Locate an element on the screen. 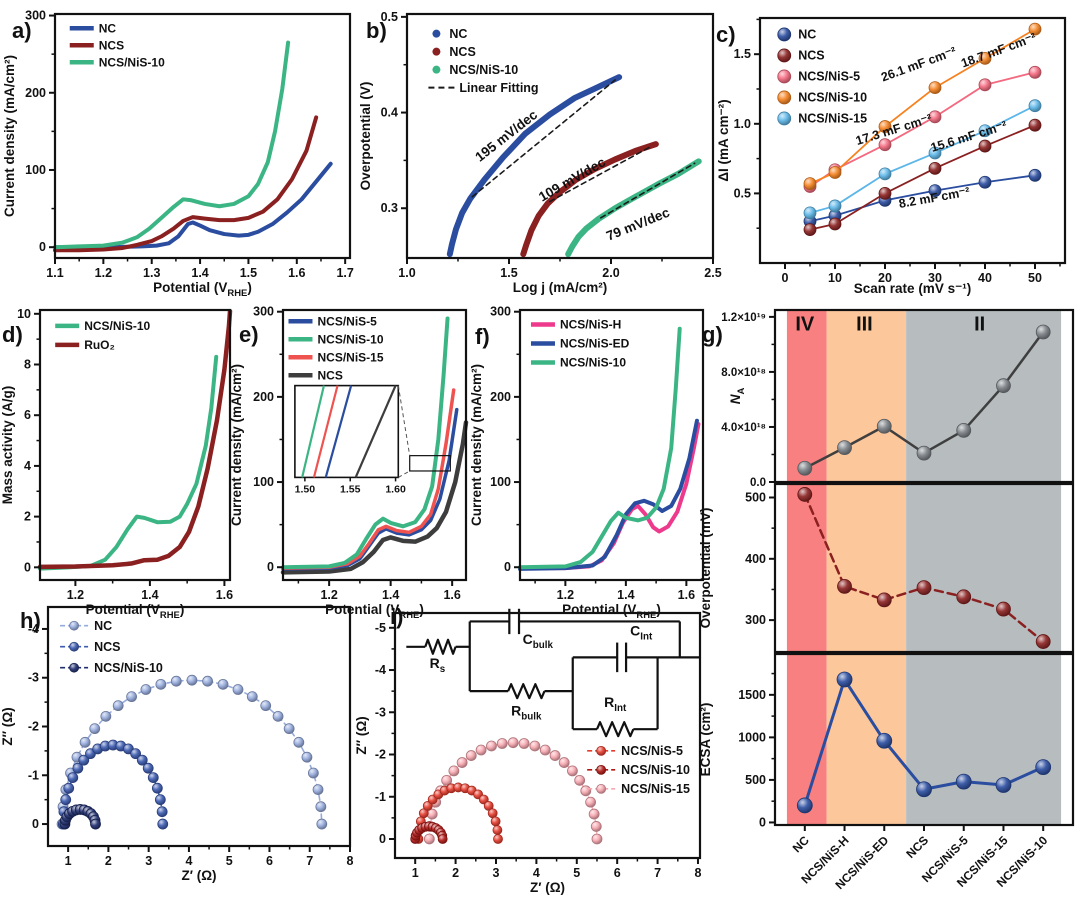 This screenshot has height=907, width=1080. series-NCS/NiS-15 is located at coordinates (922, 159).